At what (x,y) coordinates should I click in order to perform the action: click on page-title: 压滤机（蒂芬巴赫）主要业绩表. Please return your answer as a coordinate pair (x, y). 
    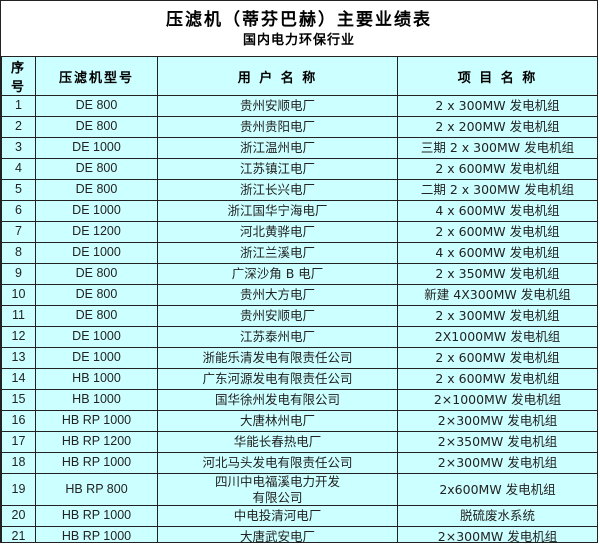
    Looking at the image, I should click on (299, 20).